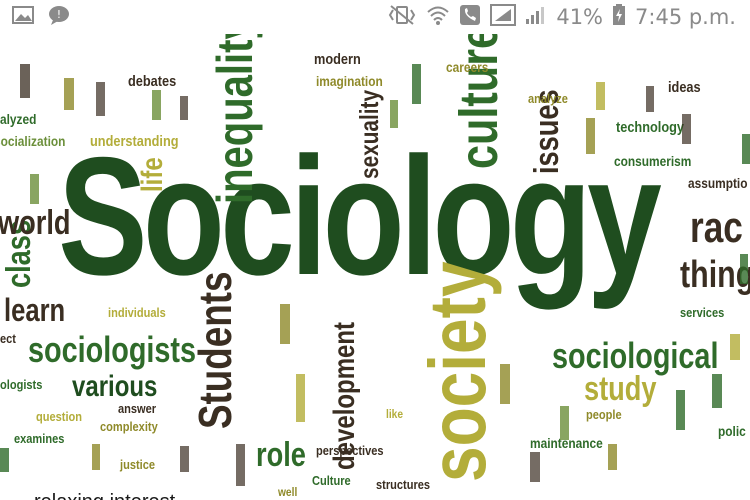  I want to click on word-consumerism: consumerism, so click(653, 161).